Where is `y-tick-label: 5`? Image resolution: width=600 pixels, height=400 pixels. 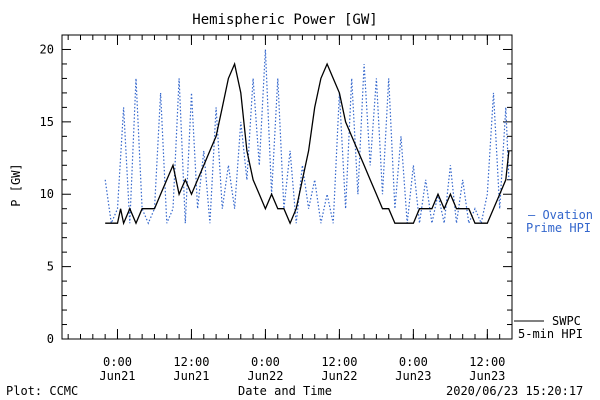
y-tick-label: 5 is located at coordinates (50, 267).